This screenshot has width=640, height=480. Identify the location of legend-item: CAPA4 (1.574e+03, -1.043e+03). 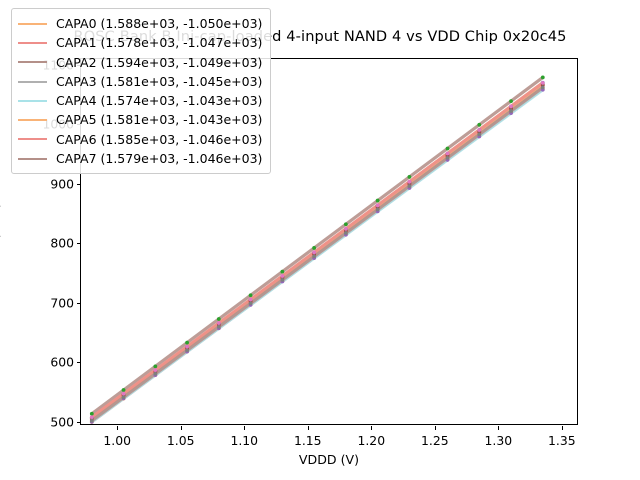
(140, 100).